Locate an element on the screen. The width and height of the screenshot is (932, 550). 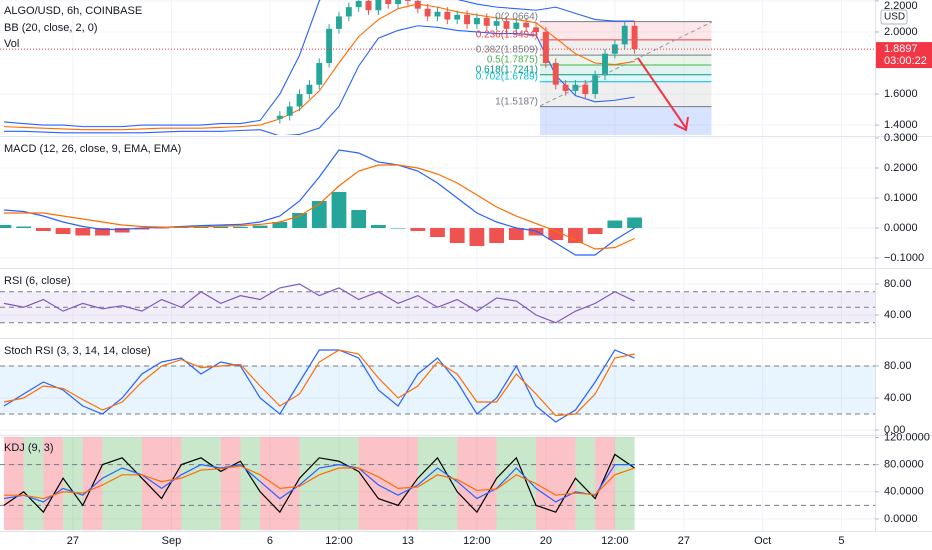
fib-label: 1(1.5187) is located at coordinates (516, 101).